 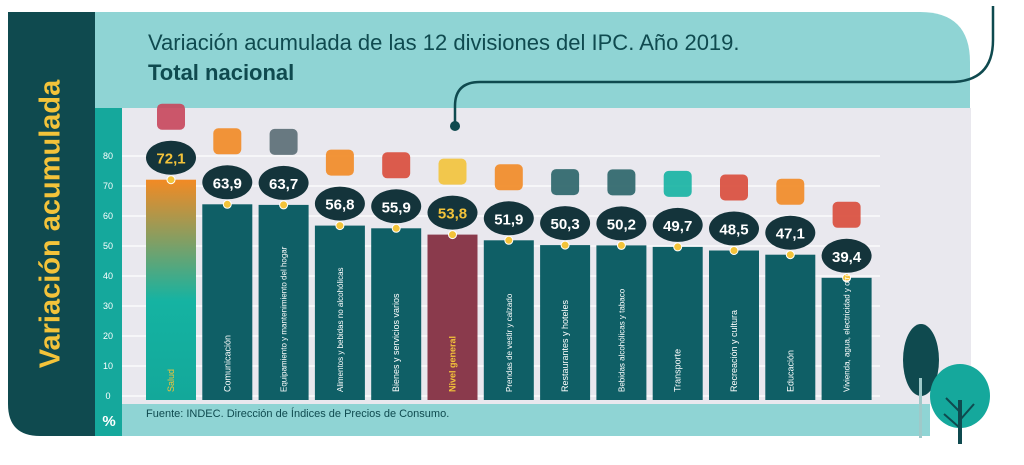 I want to click on side-label: Variación acumulada, so click(x=50, y=224).